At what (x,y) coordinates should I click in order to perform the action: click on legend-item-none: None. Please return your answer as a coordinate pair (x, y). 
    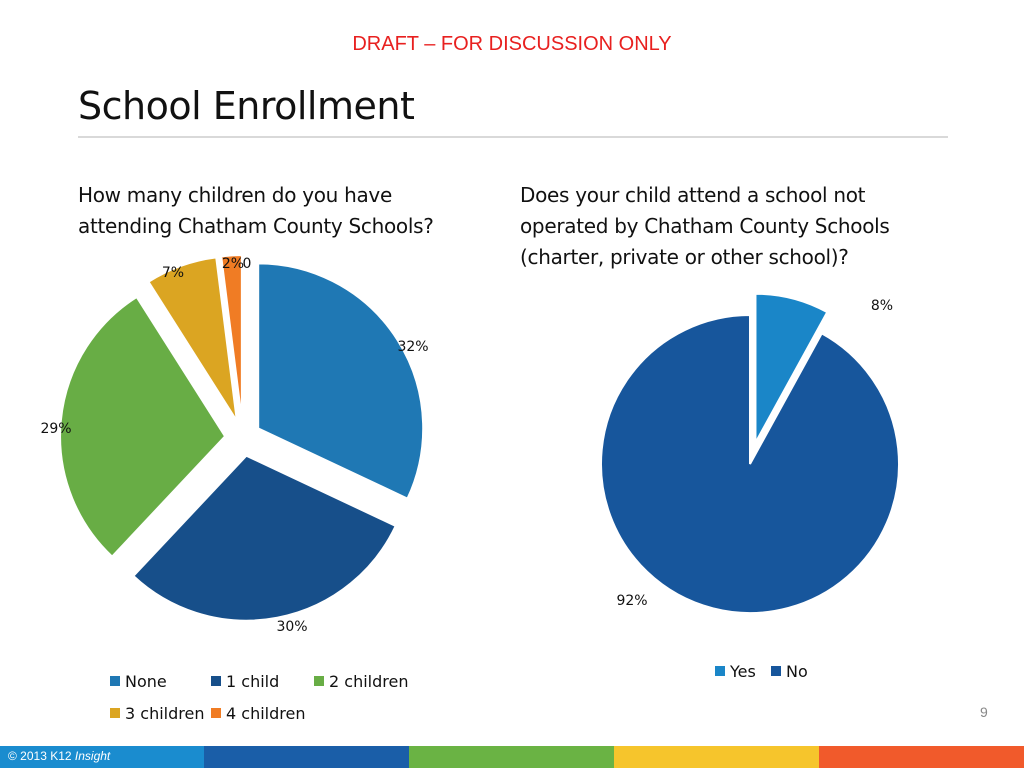
    Looking at the image, I should click on (138, 681).